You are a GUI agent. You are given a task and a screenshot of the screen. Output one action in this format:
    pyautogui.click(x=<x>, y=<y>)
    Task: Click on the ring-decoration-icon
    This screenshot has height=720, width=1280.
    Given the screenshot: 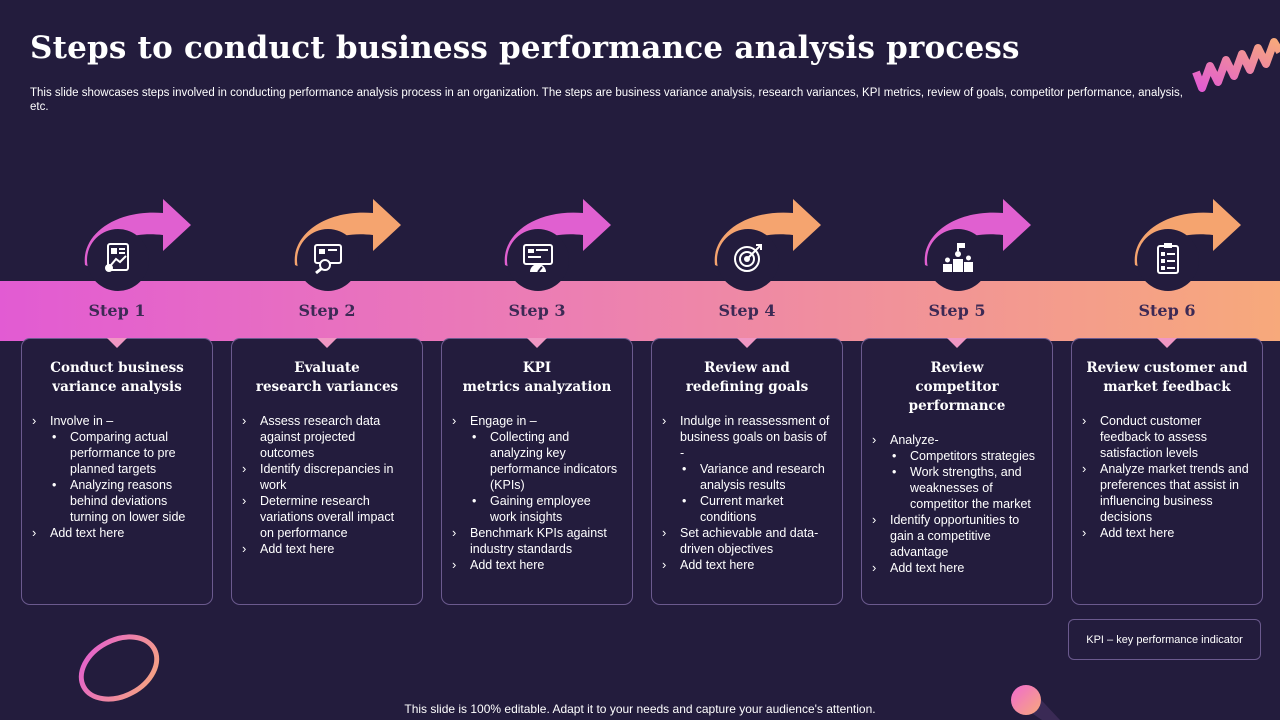 What is the action you would take?
    pyautogui.click(x=119, y=668)
    